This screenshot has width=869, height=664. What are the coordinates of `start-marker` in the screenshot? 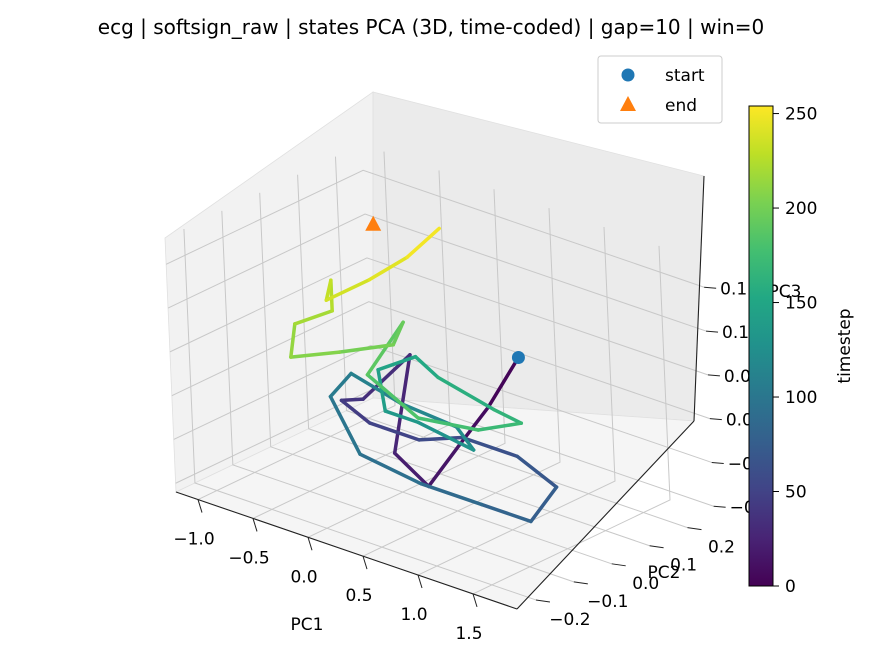 It's located at (518, 358).